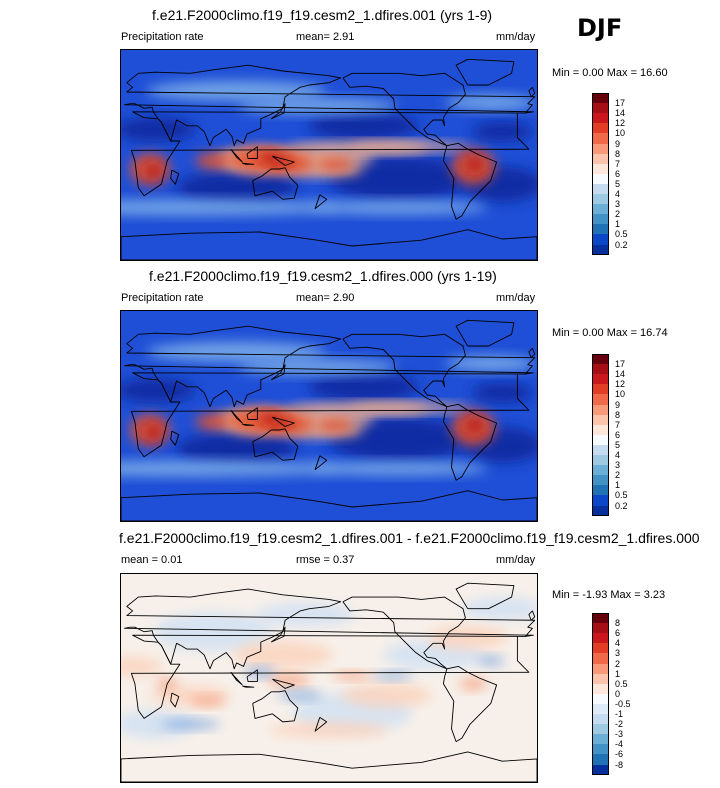 Image resolution: width=720 pixels, height=788 pixels. I want to click on panel-2-units: mm/day, so click(516, 298).